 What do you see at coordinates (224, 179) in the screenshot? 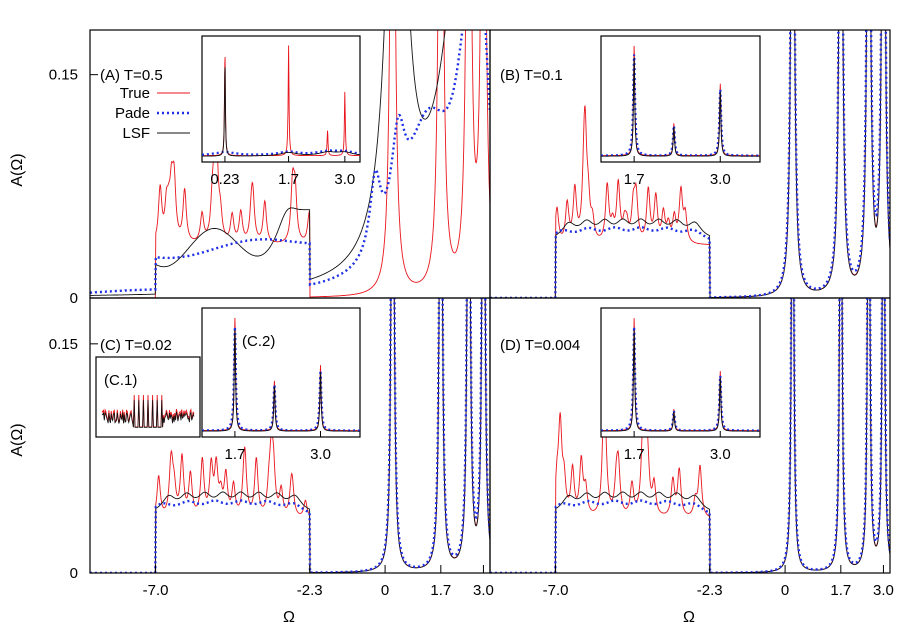
I see `inset-x-tick-label: 0.23` at bounding box center [224, 179].